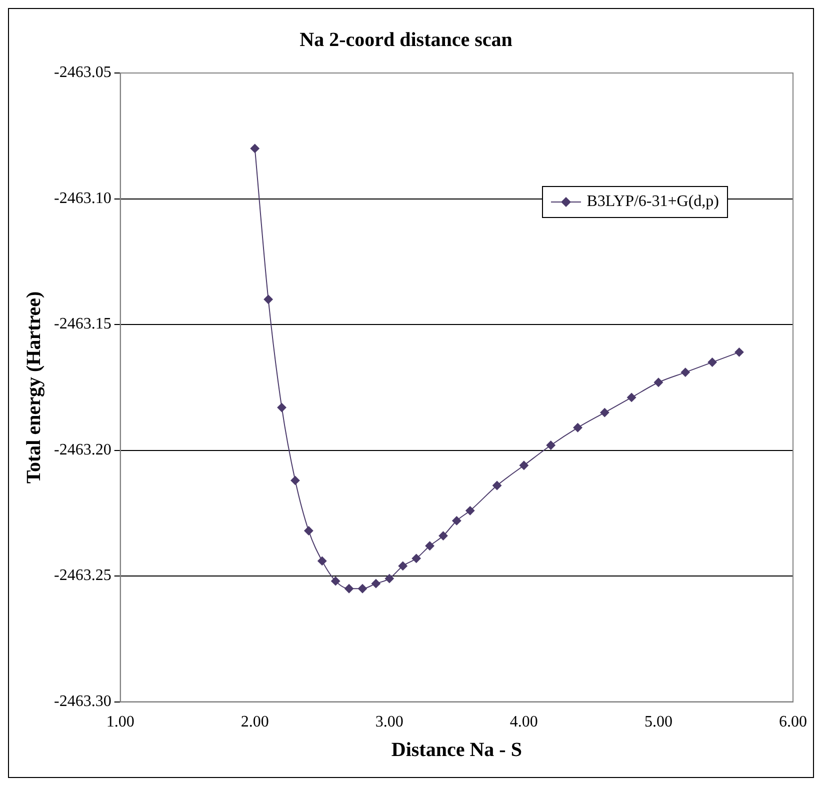 This screenshot has height=787, width=822. What do you see at coordinates (83, 198) in the screenshot?
I see `y-tick-label: -2463.10` at bounding box center [83, 198].